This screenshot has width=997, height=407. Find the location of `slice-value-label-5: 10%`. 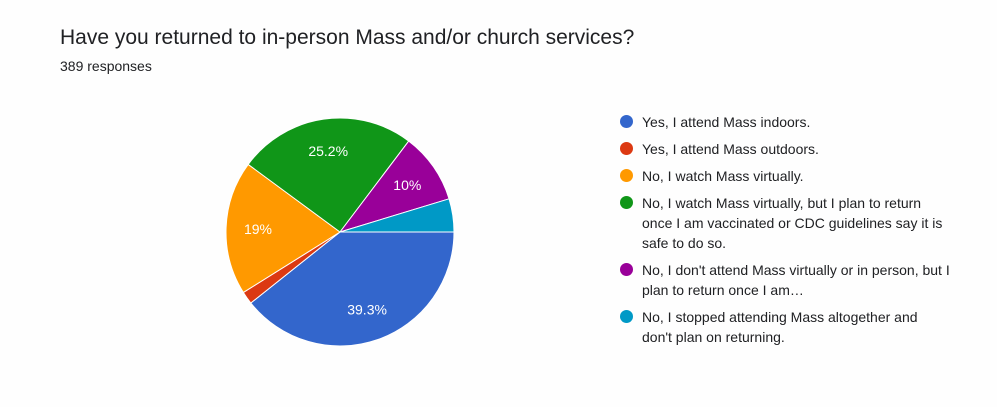

slice-value-label-5: 10% is located at coordinates (407, 185).